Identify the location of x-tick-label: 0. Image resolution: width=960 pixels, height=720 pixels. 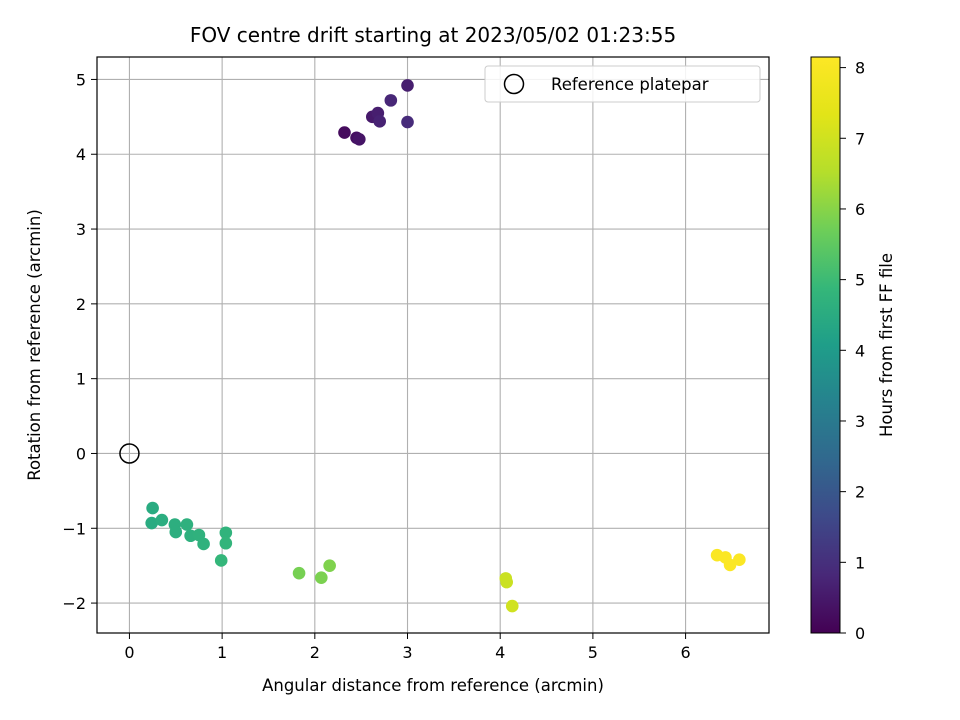
(129, 652).